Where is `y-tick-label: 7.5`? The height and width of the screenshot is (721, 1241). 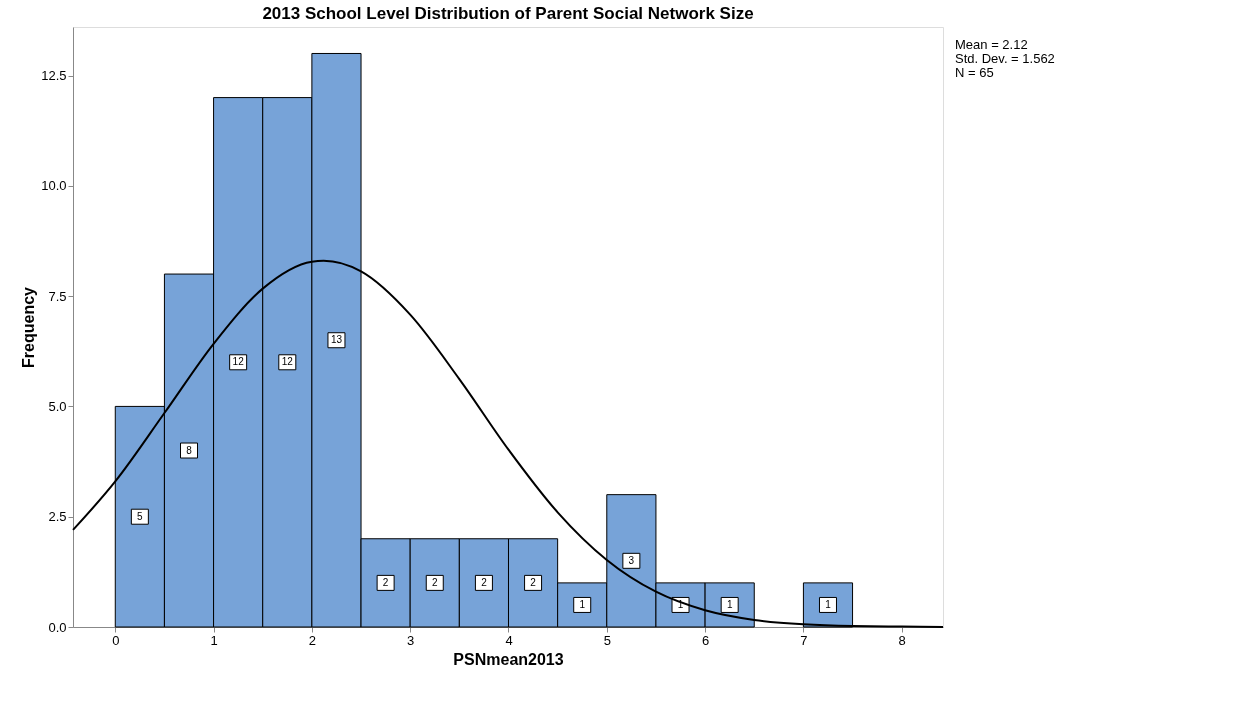
y-tick-label: 7.5 is located at coordinates (57, 296).